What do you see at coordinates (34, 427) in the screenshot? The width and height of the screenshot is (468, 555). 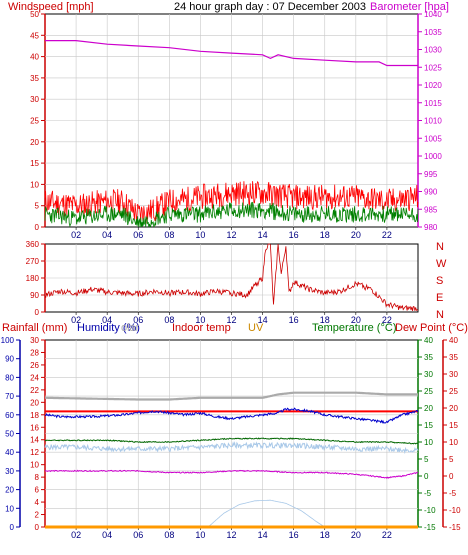 I see `rain-axis-ticklabel-16: 16` at bounding box center [34, 427].